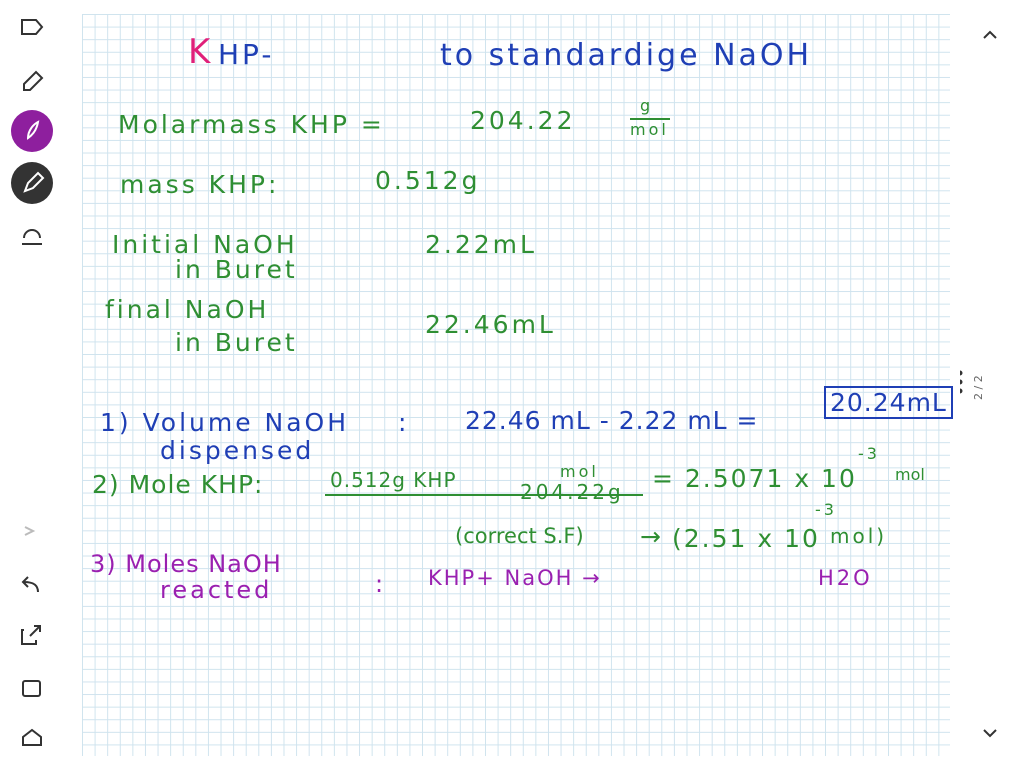  I want to click on molar-label: Molarmass KHP =, so click(251, 124).